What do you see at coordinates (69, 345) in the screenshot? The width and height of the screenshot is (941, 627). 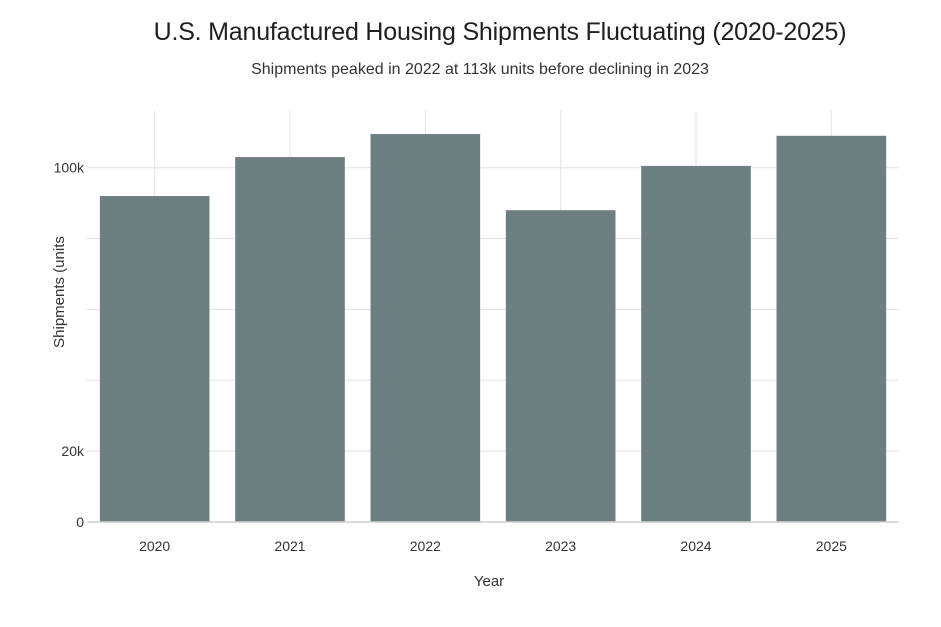 I see `y-tick-labels: 0 20k 100k` at bounding box center [69, 345].